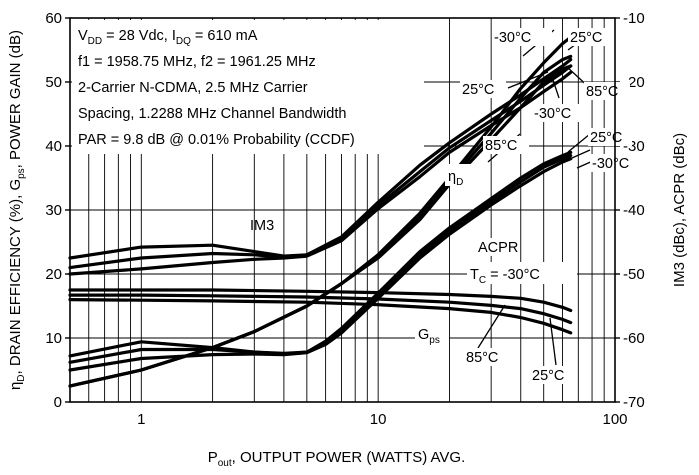 Image resolution: width=699 pixels, height=475 pixels. What do you see at coordinates (15, 99) in the screenshot?
I see `y-left-title-part: , POWER GAIN (dB)` at bounding box center [15, 99].